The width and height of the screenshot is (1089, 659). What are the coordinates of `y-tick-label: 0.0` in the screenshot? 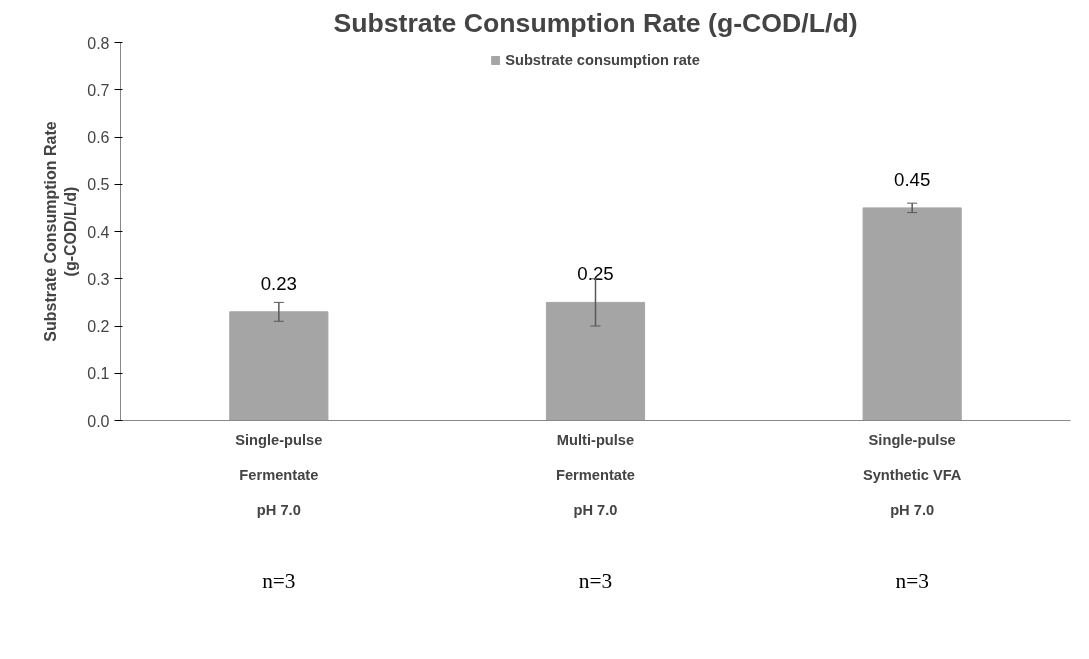 It's located at (98, 421).